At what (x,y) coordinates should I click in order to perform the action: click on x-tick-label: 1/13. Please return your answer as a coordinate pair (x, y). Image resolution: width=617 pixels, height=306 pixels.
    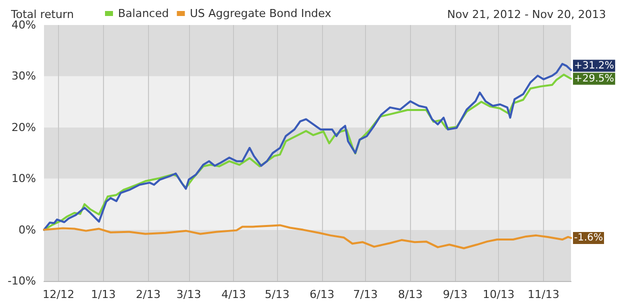
    Looking at the image, I should click on (103, 294).